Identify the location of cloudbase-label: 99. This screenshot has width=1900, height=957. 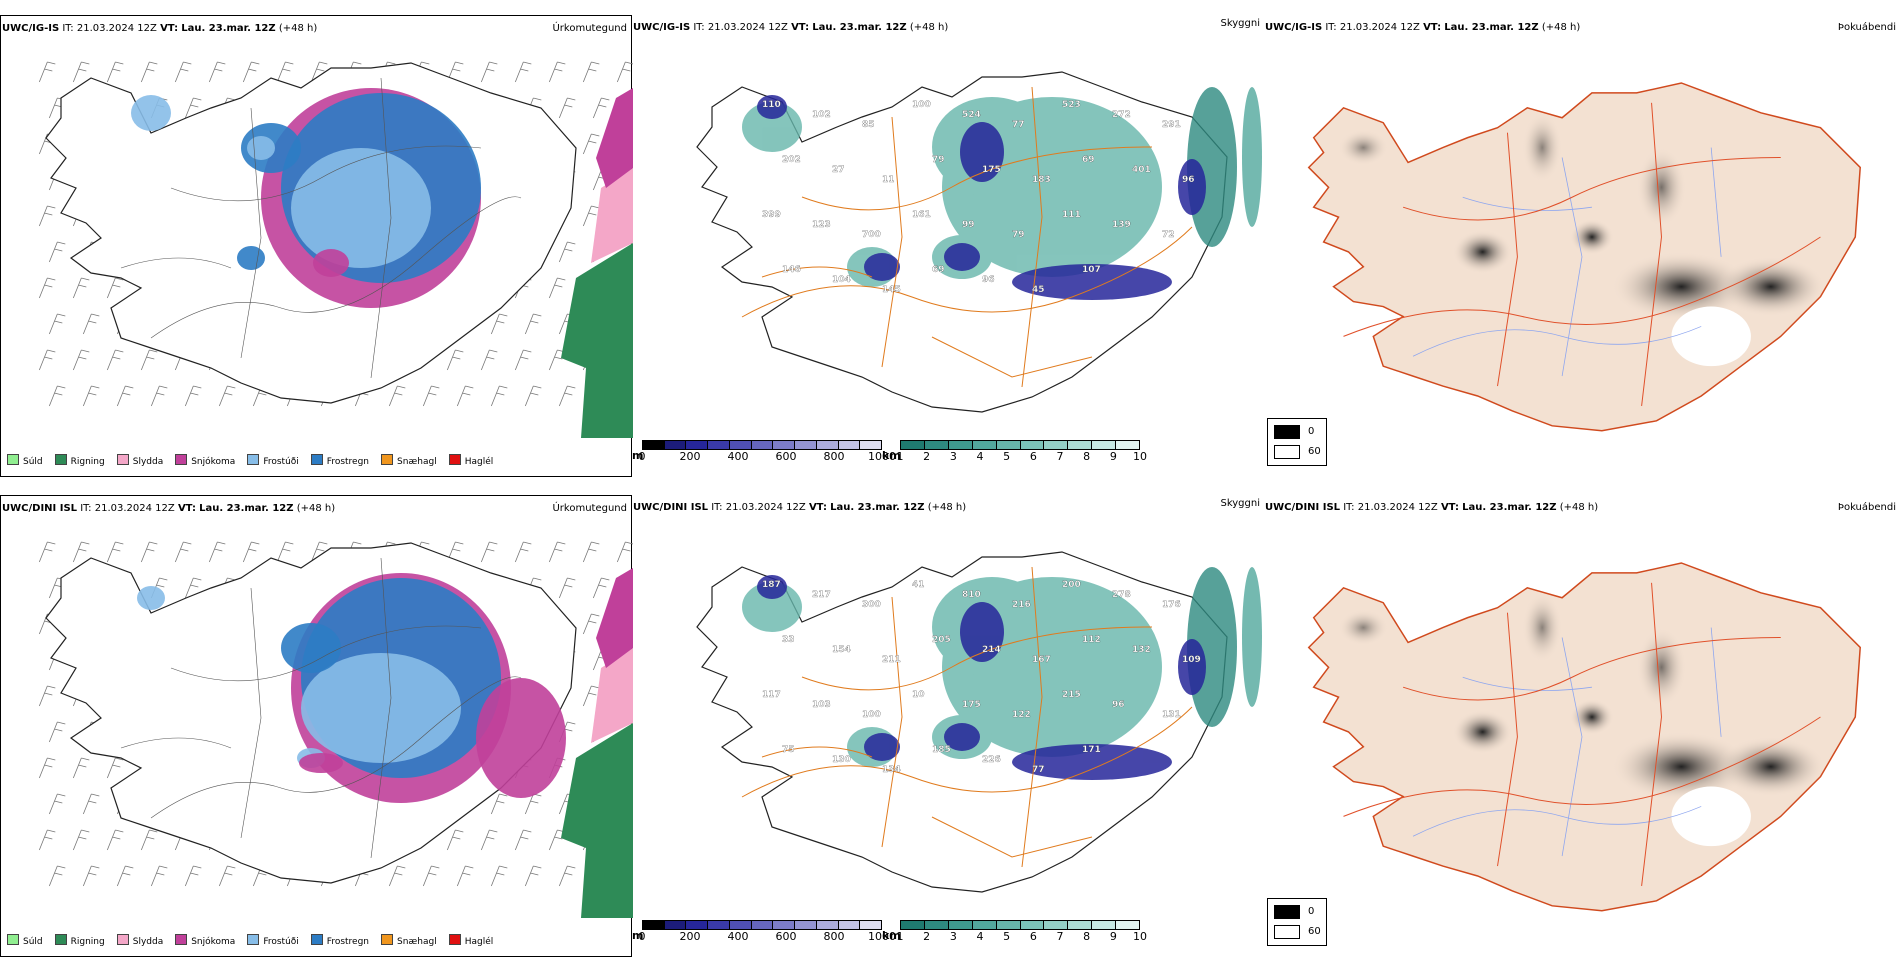
(968, 225).